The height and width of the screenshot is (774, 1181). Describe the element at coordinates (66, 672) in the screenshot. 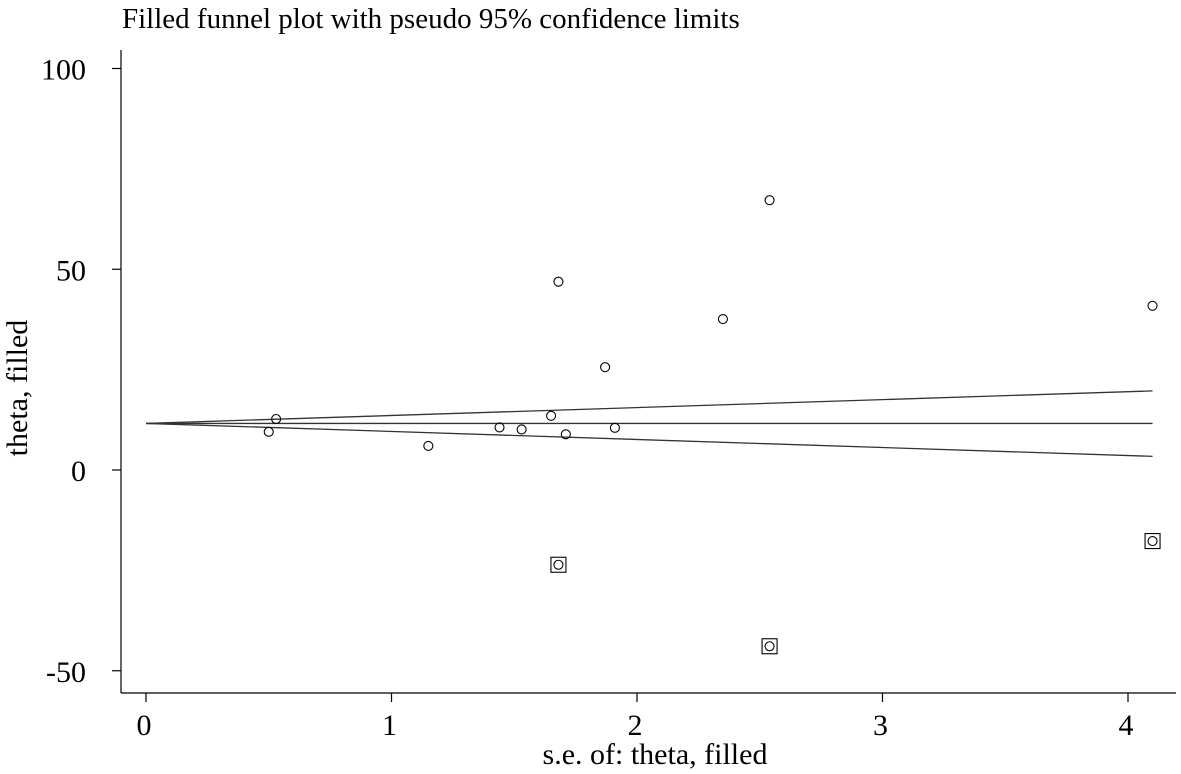

I see `y-tick-label: -50` at that location.